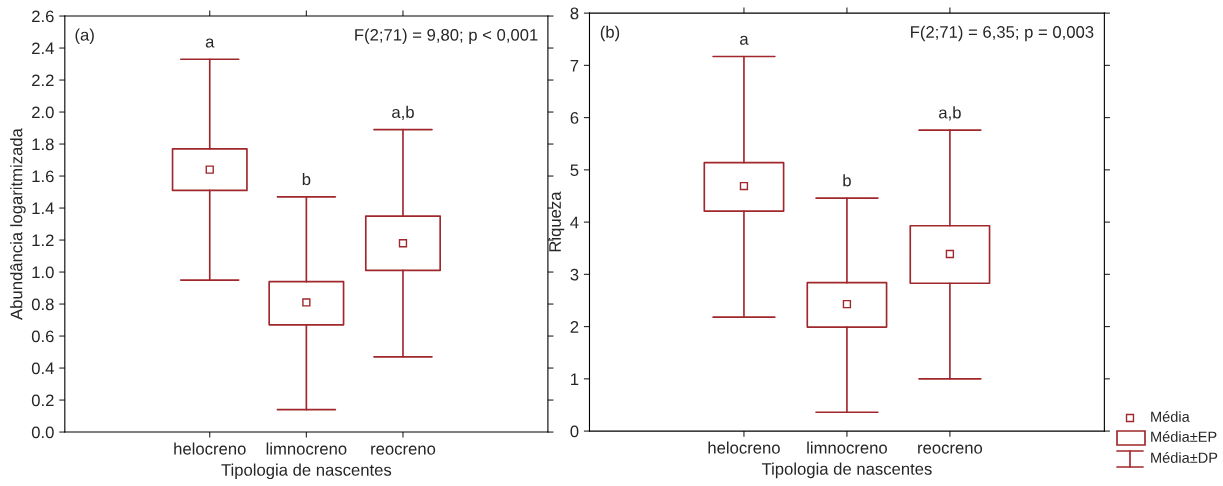 This screenshot has width=1223, height=486. Describe the element at coordinates (43, 272) in the screenshot. I see `y-tick-label: 1.0` at that location.